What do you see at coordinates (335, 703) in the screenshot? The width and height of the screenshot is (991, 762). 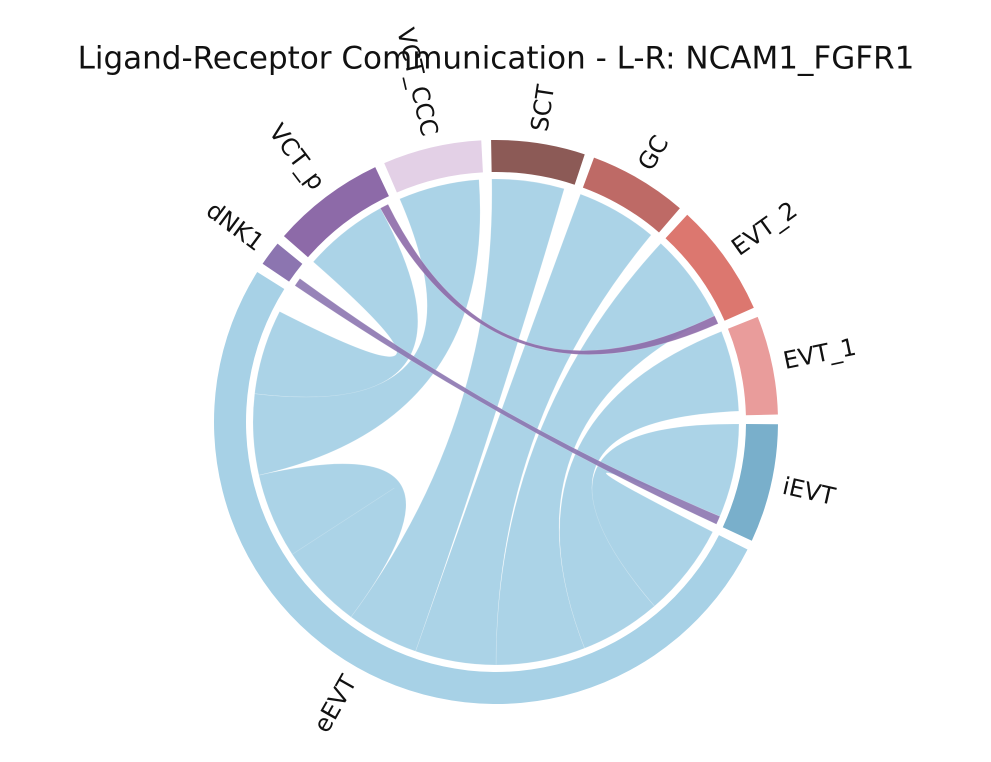 I see `node-label: eEVT` at bounding box center [335, 703].